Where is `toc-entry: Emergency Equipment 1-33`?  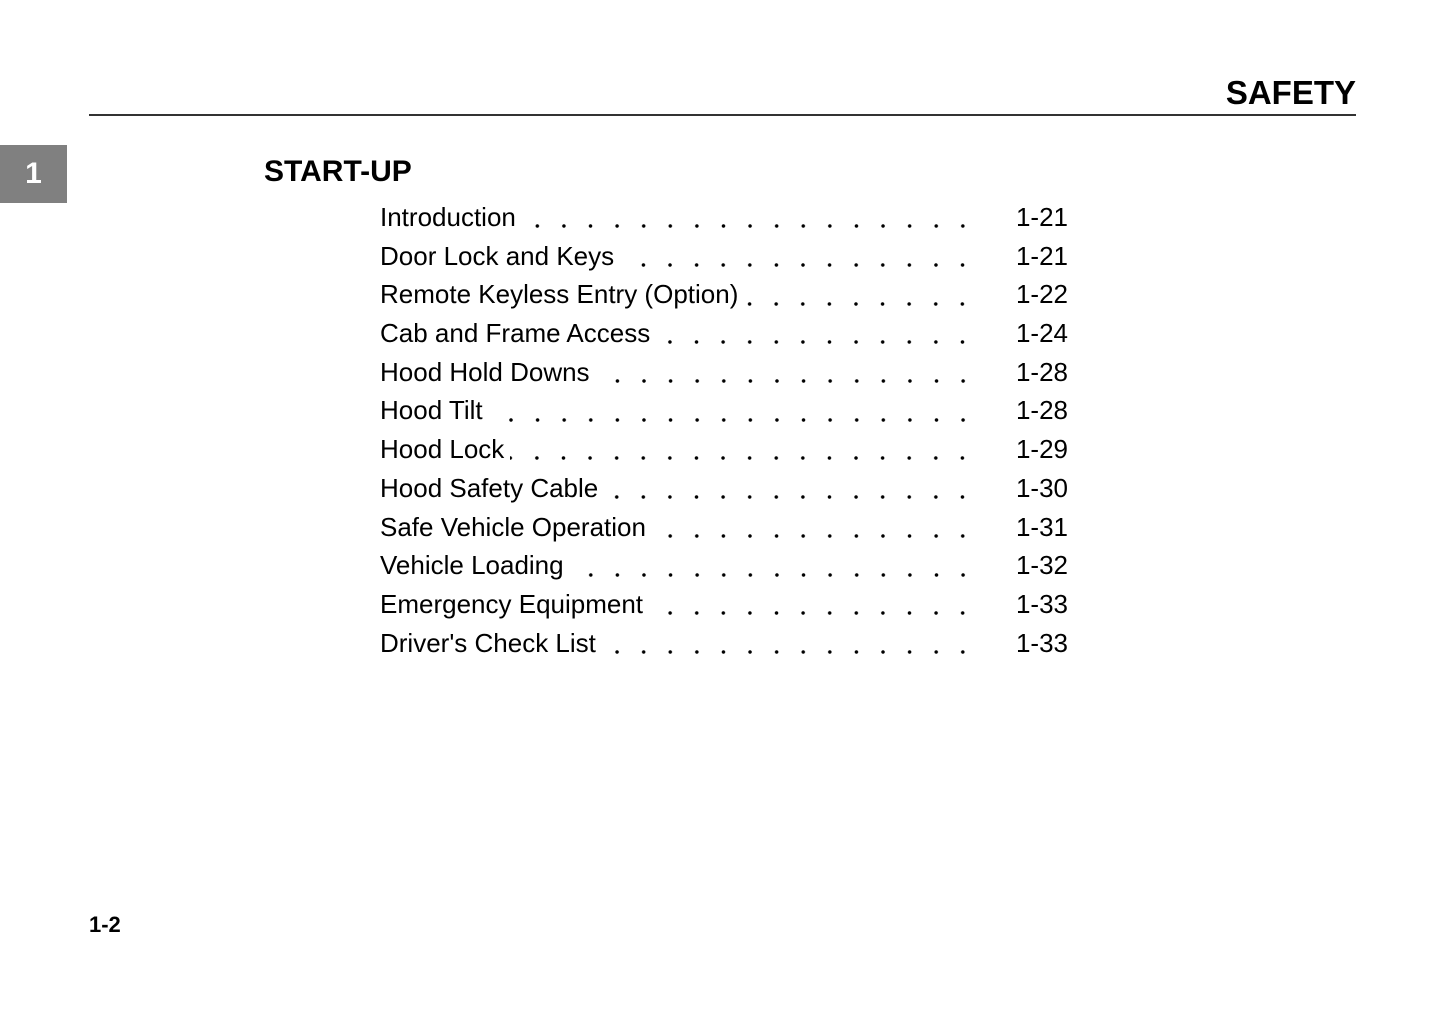 toc-entry: Emergency Equipment 1-33 is located at coordinates (724, 606).